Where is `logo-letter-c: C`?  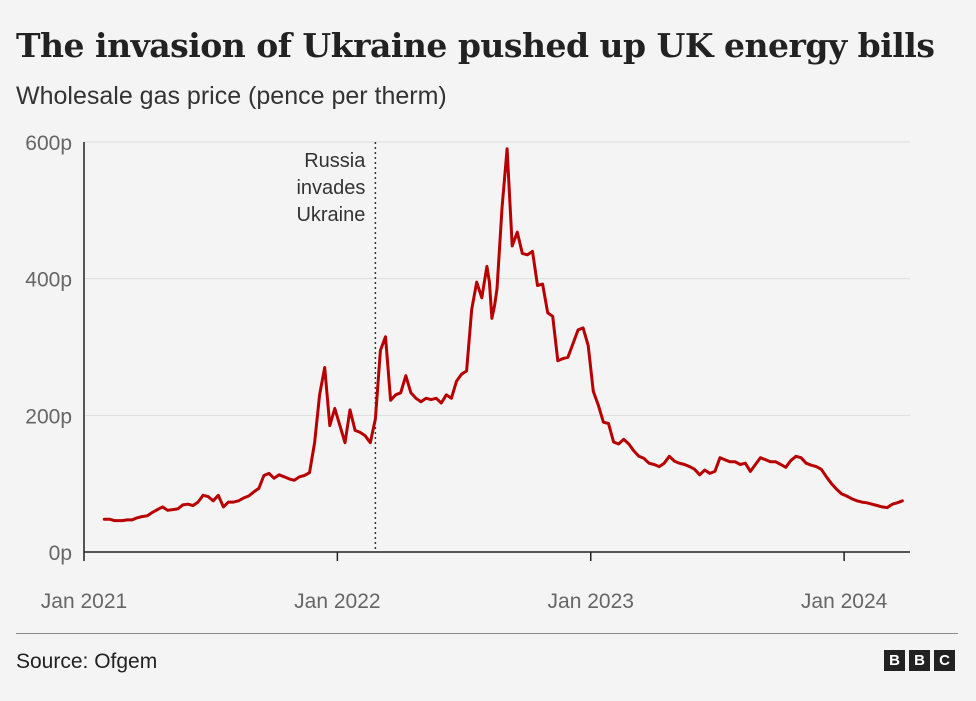
logo-letter-c: C is located at coordinates (944, 660).